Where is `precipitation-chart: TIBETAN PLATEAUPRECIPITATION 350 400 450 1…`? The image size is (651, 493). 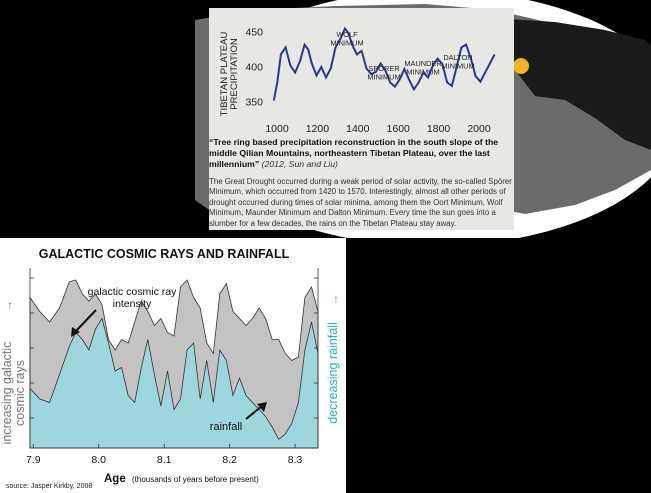 precipitation-chart: TIBETAN PLATEAUPRECIPITATION 350 400 450 1… is located at coordinates (357, 80).